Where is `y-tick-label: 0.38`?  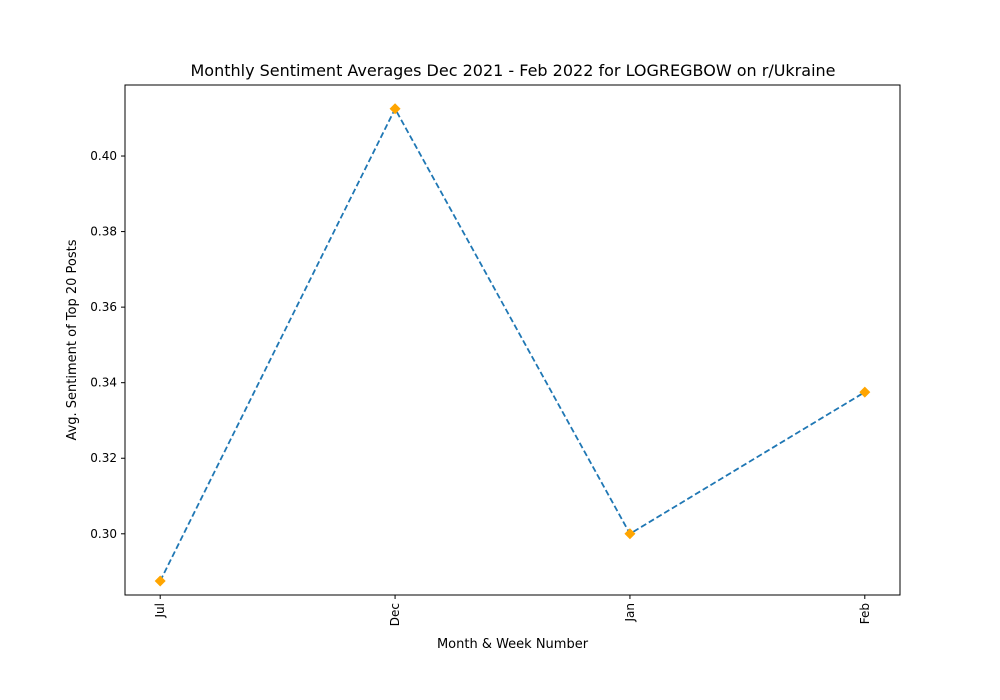
y-tick-label: 0.38 is located at coordinates (103, 232).